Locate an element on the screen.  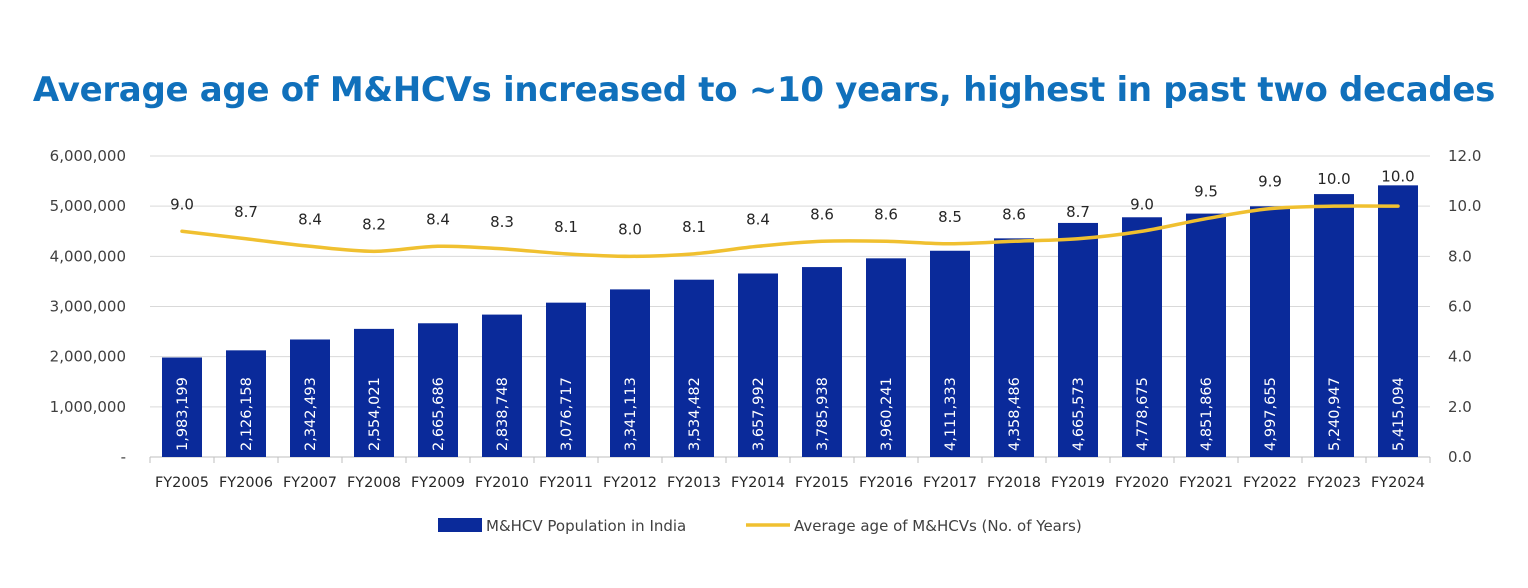
bar-data-label: 3,657,992 is located at coordinates (759, 414).